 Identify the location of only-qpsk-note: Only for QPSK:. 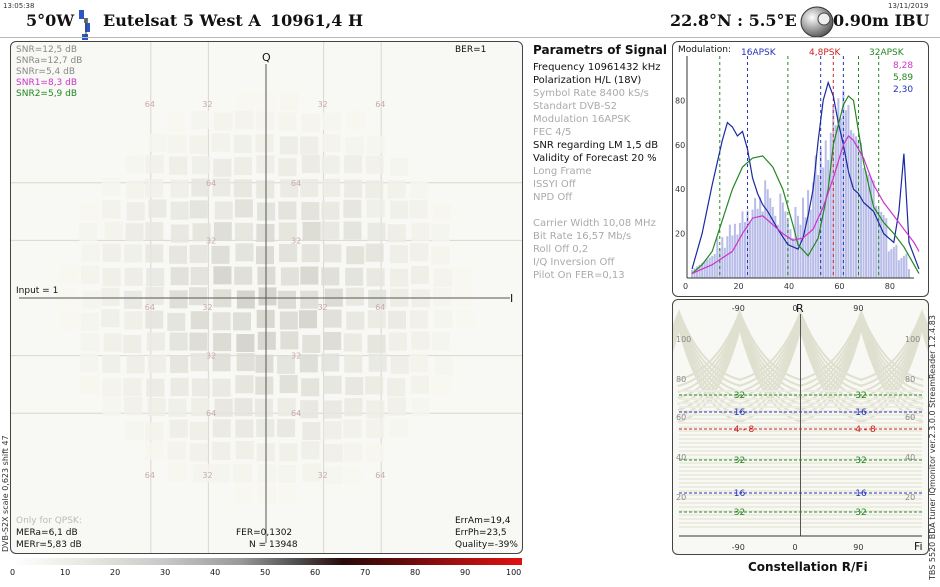
(49, 521).